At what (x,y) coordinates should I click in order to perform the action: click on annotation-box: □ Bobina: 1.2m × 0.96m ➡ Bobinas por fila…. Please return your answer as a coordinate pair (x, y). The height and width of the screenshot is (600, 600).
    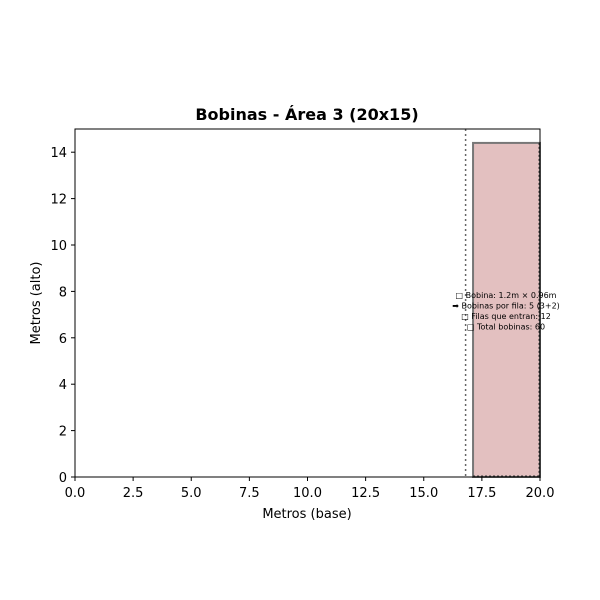
    Looking at the image, I should click on (506, 311).